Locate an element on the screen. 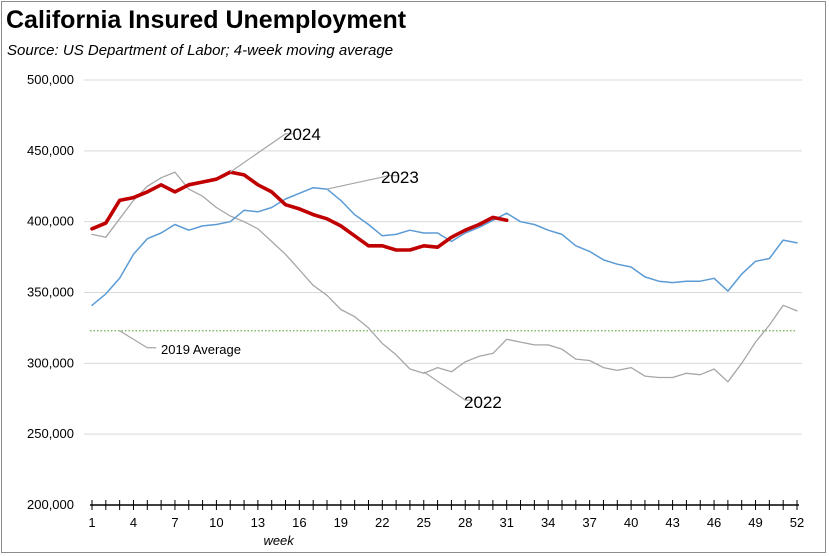 Image resolution: width=829 pixels, height=556 pixels. y-tick-label: 300,000 is located at coordinates (50, 362).